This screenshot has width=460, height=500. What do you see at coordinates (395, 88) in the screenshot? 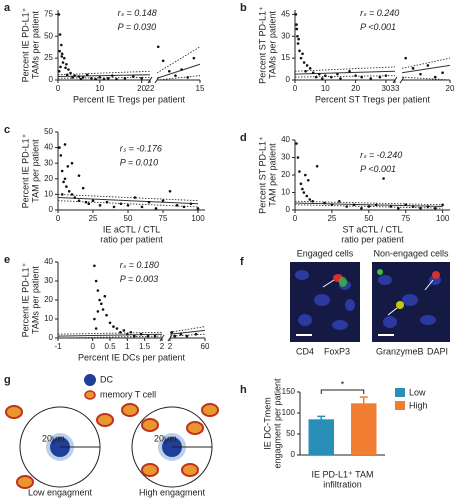
I see `x-tick-label: 33` at bounding box center [395, 88].